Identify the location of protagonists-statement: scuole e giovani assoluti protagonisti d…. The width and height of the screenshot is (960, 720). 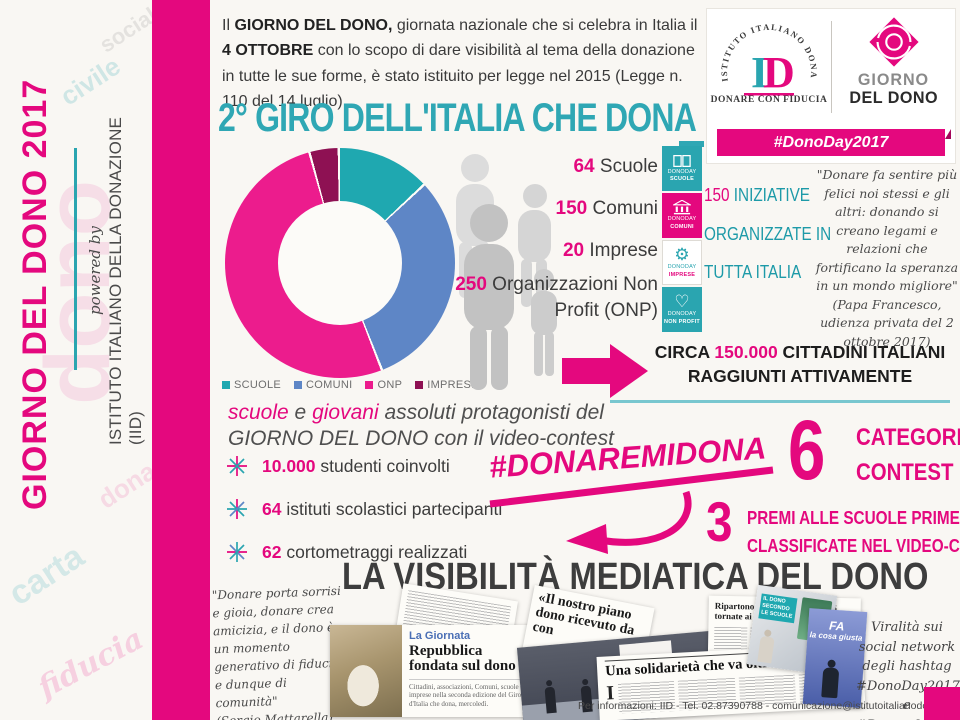
(421, 425).